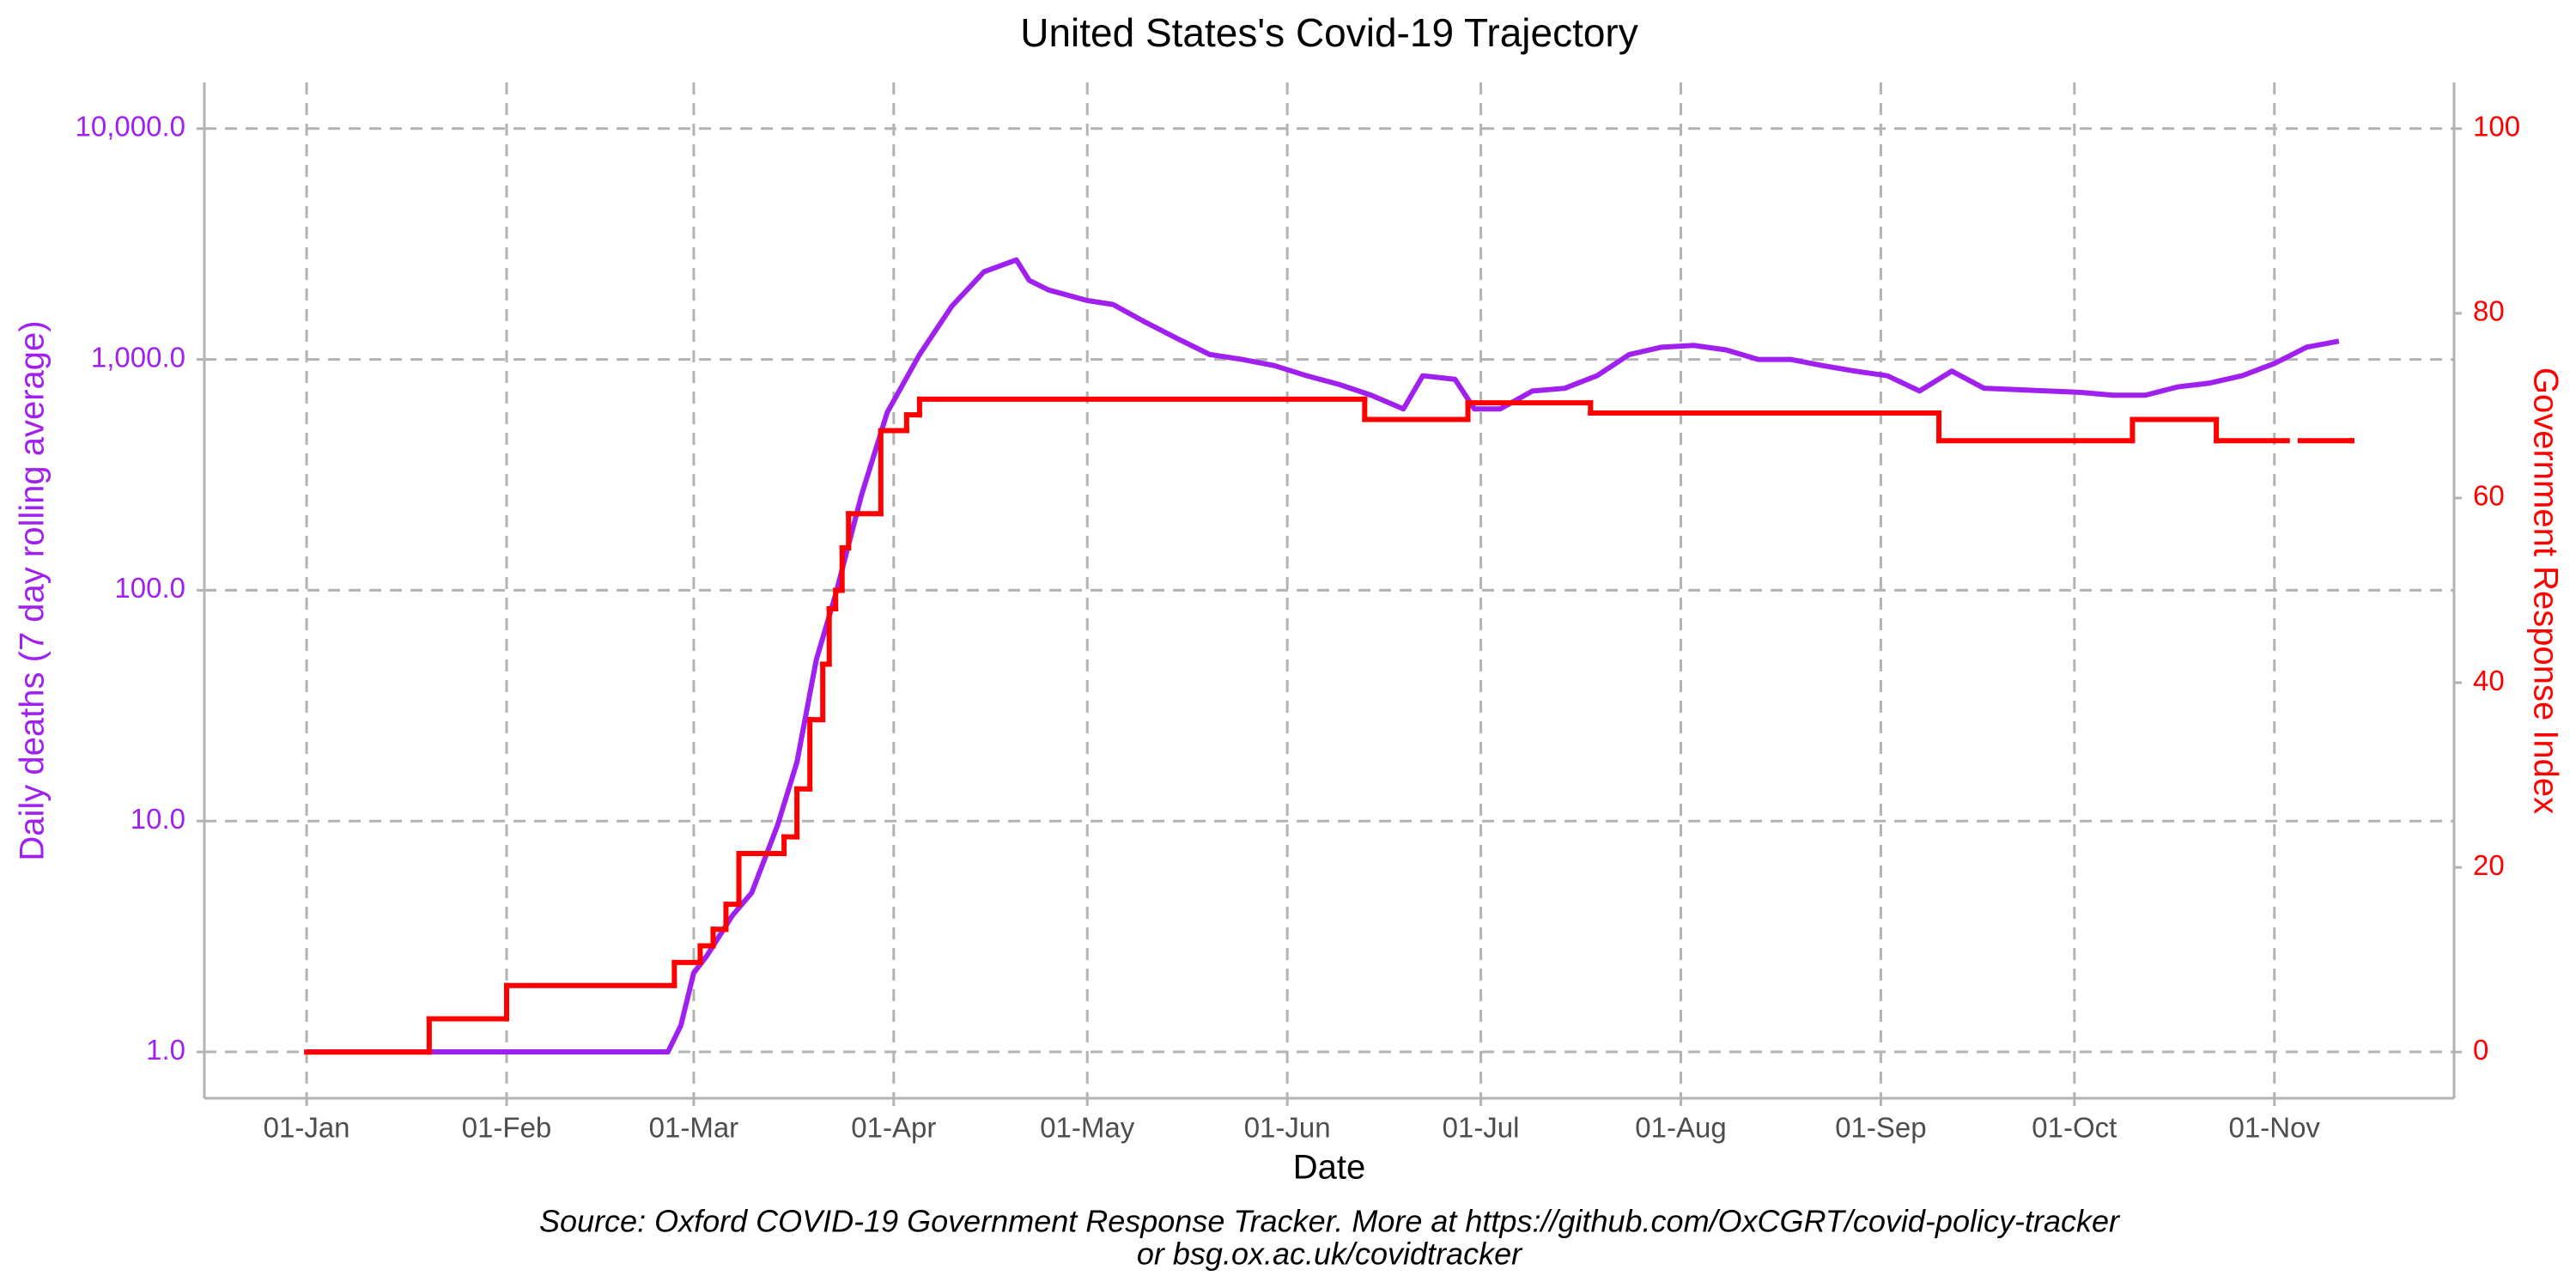 This screenshot has height=1288, width=2576. What do you see at coordinates (694, 1128) in the screenshot?
I see `x-tick-label: 01-Mar` at bounding box center [694, 1128].